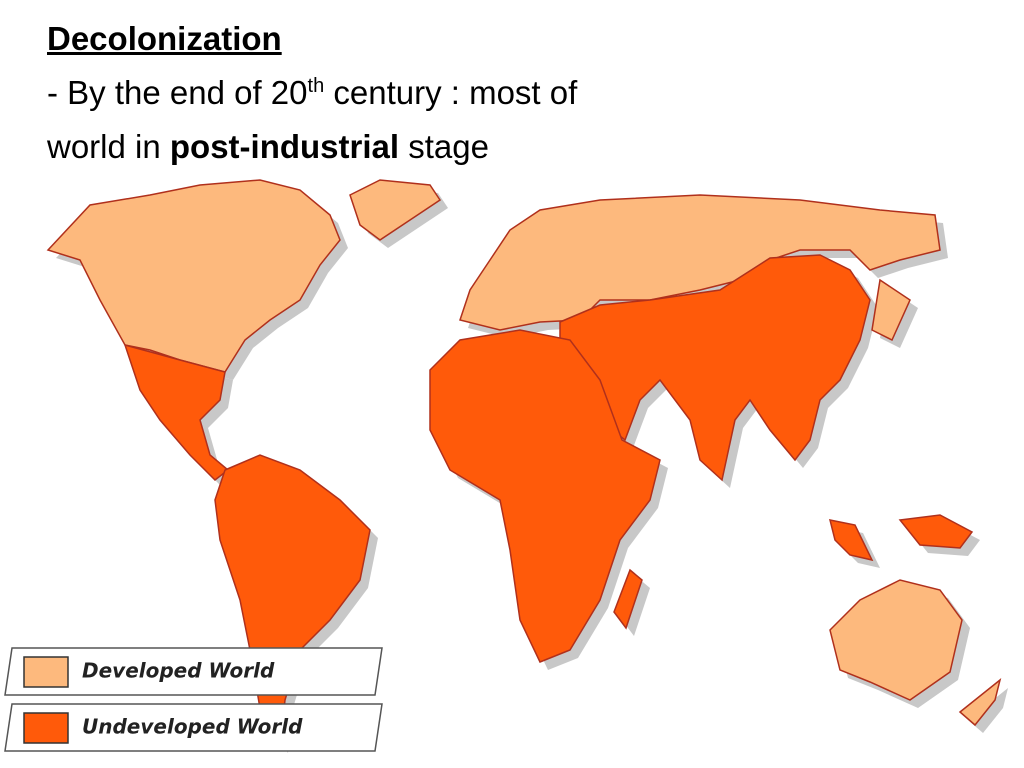 Image resolution: width=1024 pixels, height=768 pixels. Describe the element at coordinates (896, 640) in the screenshot. I see `australia` at that location.